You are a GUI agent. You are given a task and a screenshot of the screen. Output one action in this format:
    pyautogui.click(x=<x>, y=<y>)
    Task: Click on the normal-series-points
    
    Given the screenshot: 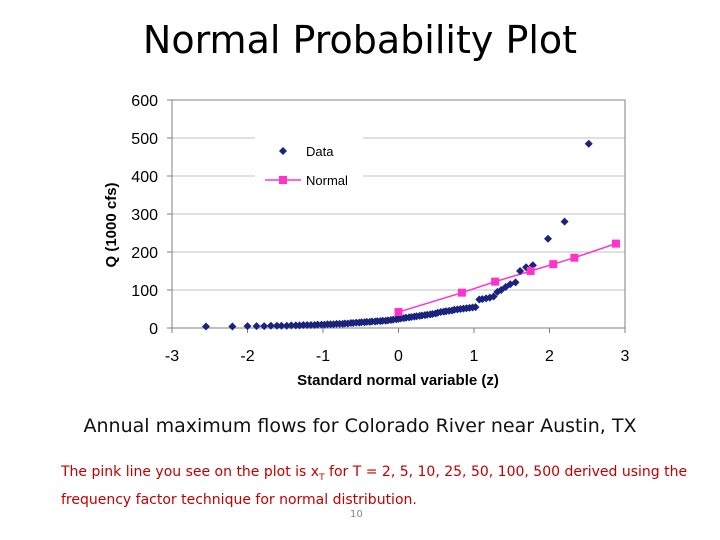 What is the action you would take?
    pyautogui.click(x=507, y=278)
    